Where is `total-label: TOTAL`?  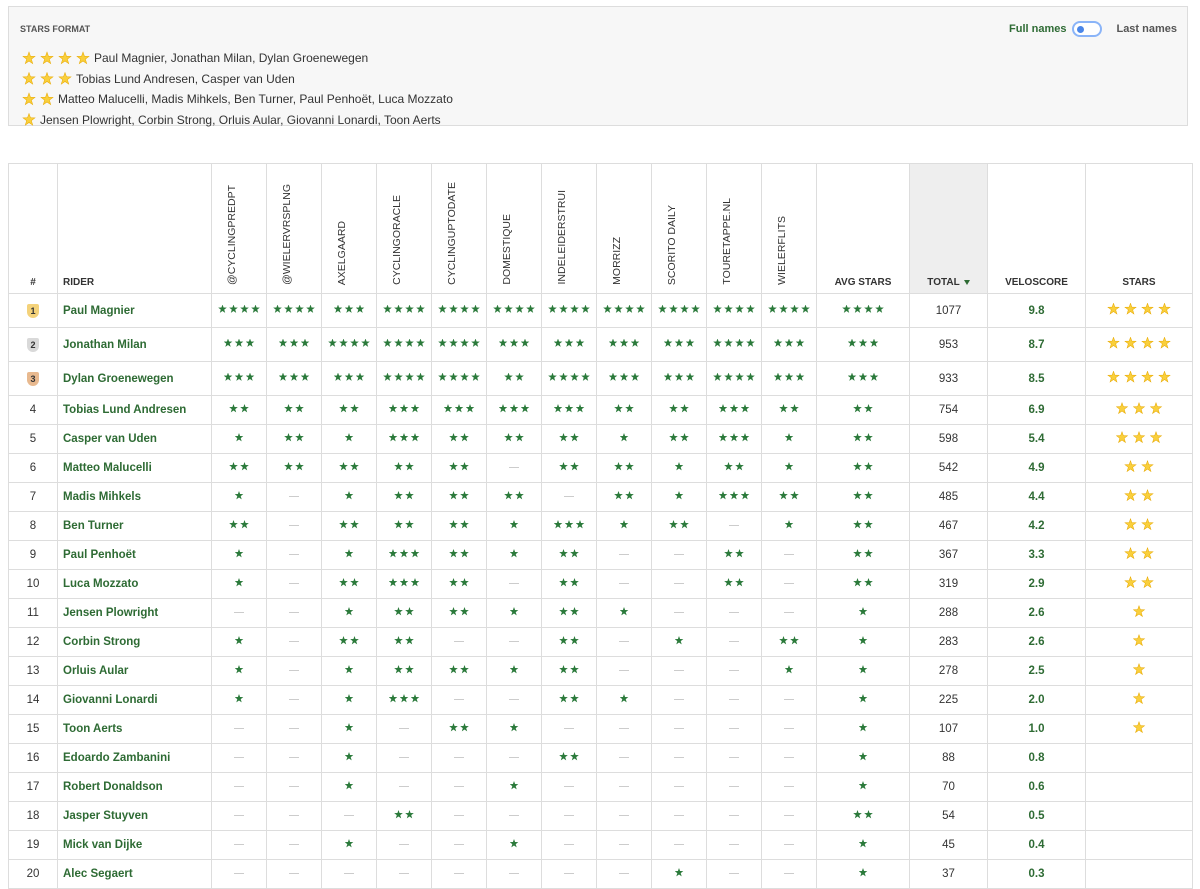
total-label: TOTAL is located at coordinates (943, 282).